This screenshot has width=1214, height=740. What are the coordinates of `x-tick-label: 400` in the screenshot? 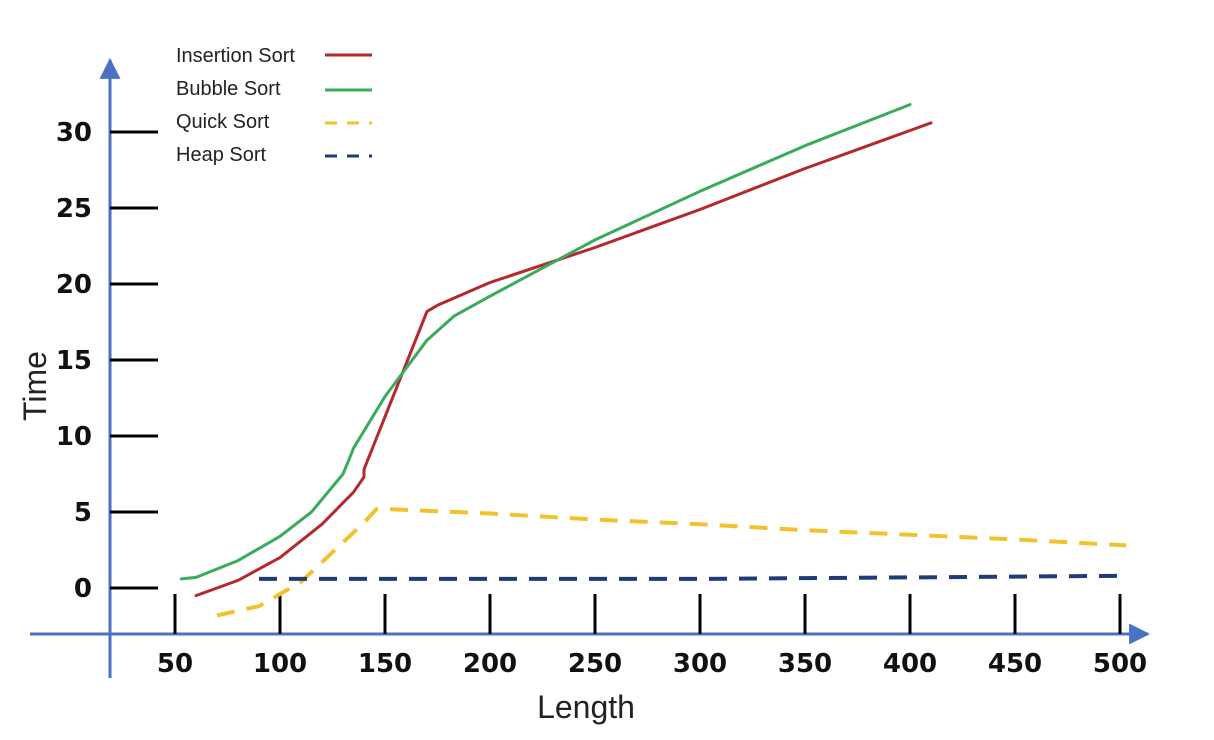 It's located at (910, 664).